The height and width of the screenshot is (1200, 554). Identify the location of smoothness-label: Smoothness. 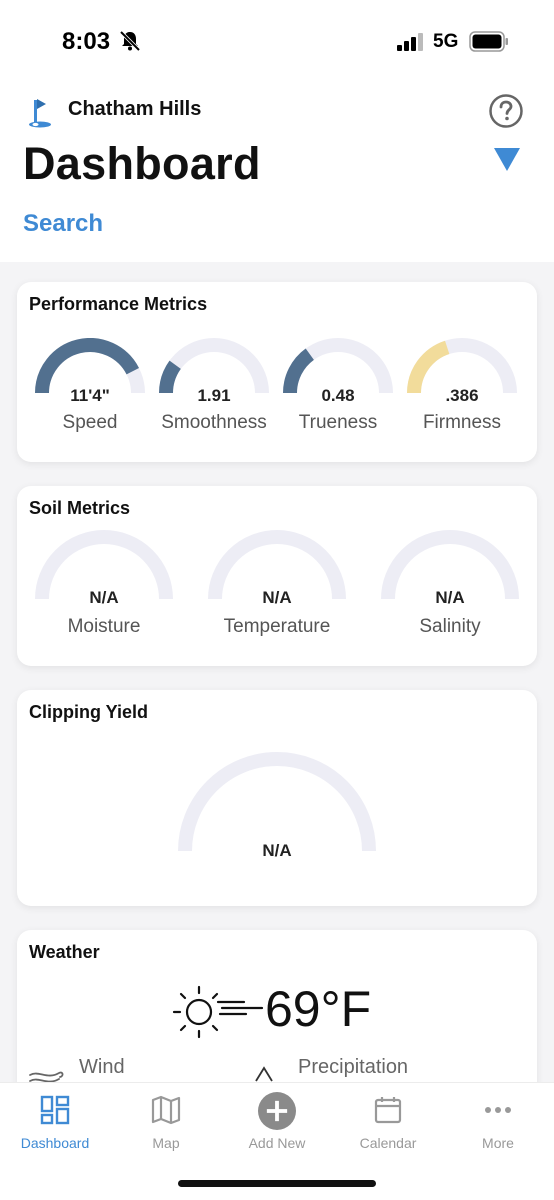
(214, 422).